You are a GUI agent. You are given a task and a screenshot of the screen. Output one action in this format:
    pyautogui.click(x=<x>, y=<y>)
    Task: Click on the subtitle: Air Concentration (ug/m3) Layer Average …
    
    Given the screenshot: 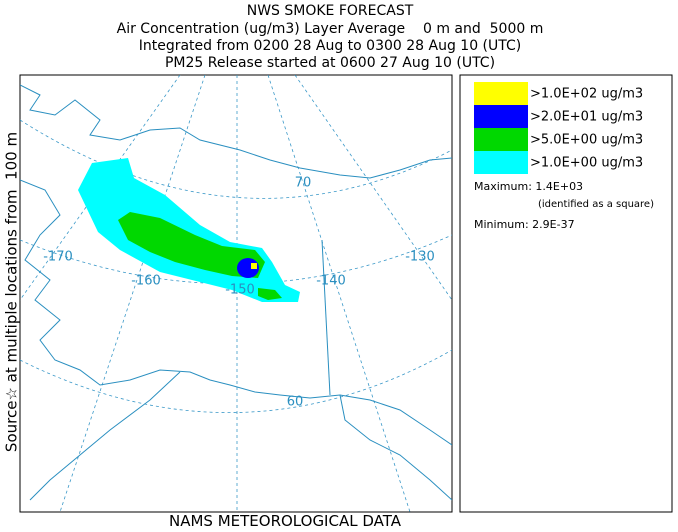 What is the action you would take?
    pyautogui.click(x=330, y=29)
    